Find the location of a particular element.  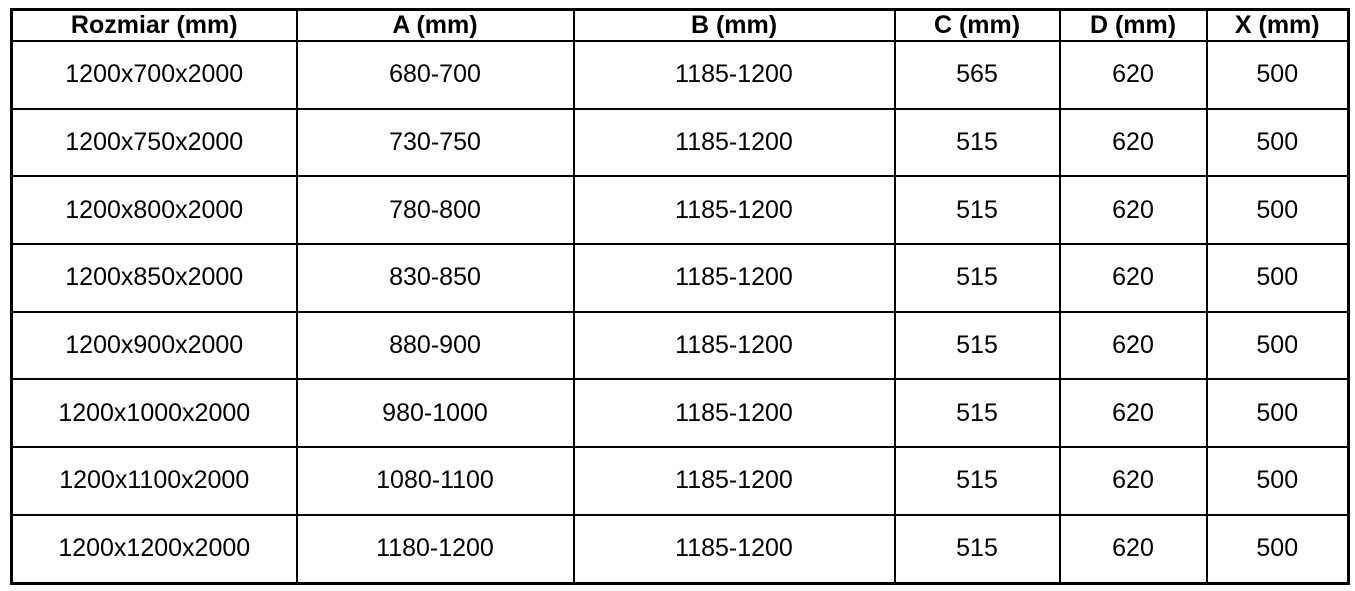

cell-a: 880-900 is located at coordinates (435, 345).